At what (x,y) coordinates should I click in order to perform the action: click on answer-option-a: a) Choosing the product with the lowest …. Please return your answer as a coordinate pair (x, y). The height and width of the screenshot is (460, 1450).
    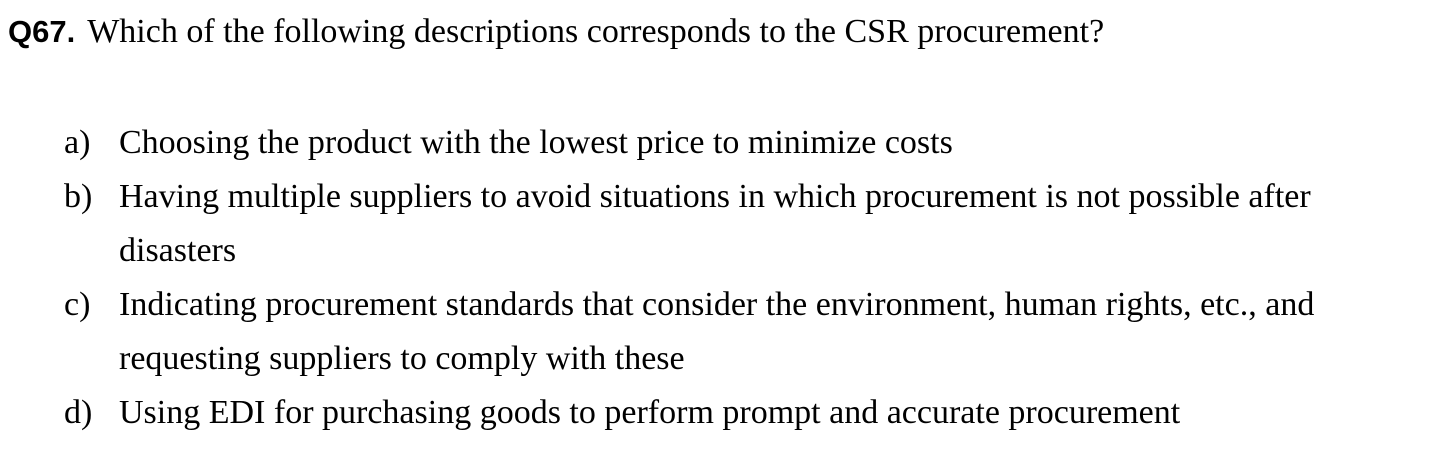
    Looking at the image, I should click on (734, 143).